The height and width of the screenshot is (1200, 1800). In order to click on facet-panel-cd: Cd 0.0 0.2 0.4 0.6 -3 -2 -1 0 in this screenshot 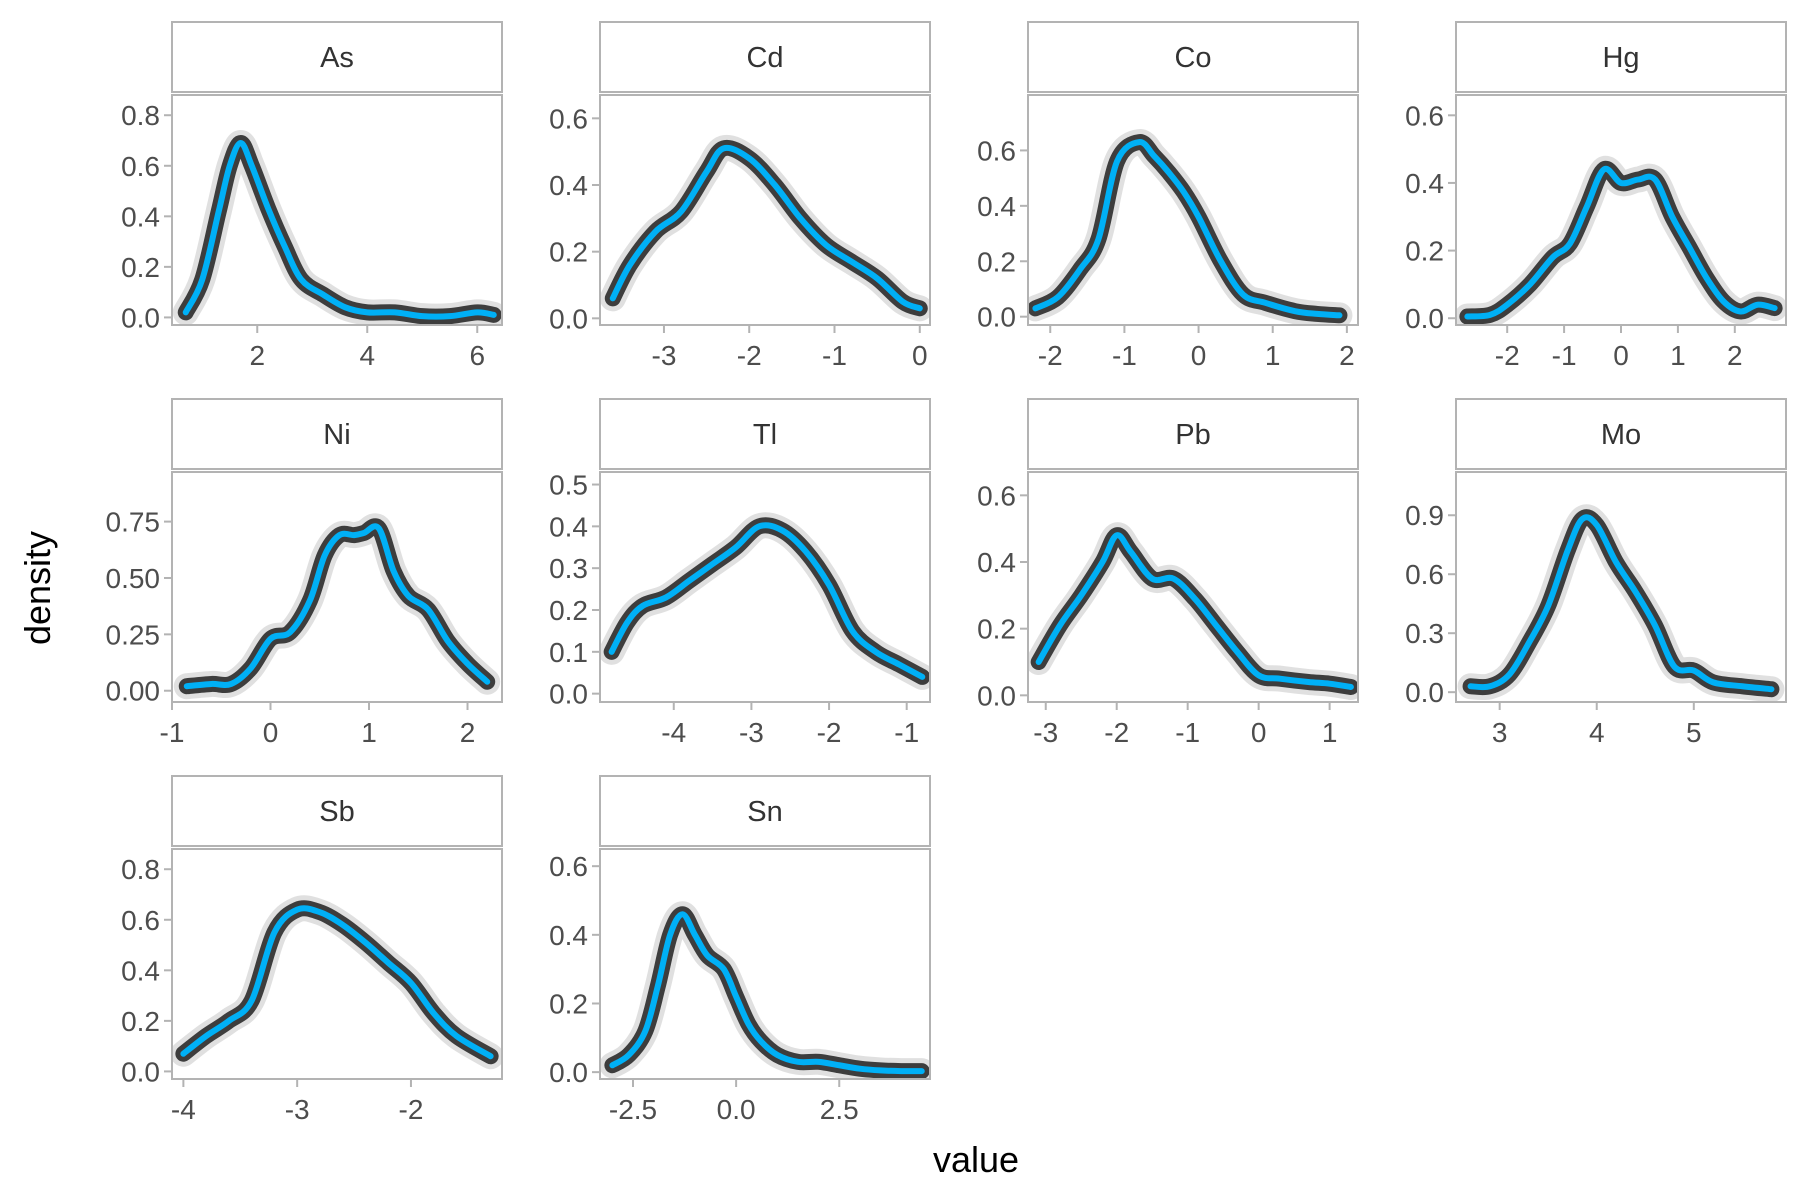, I will do `click(740, 196)`.